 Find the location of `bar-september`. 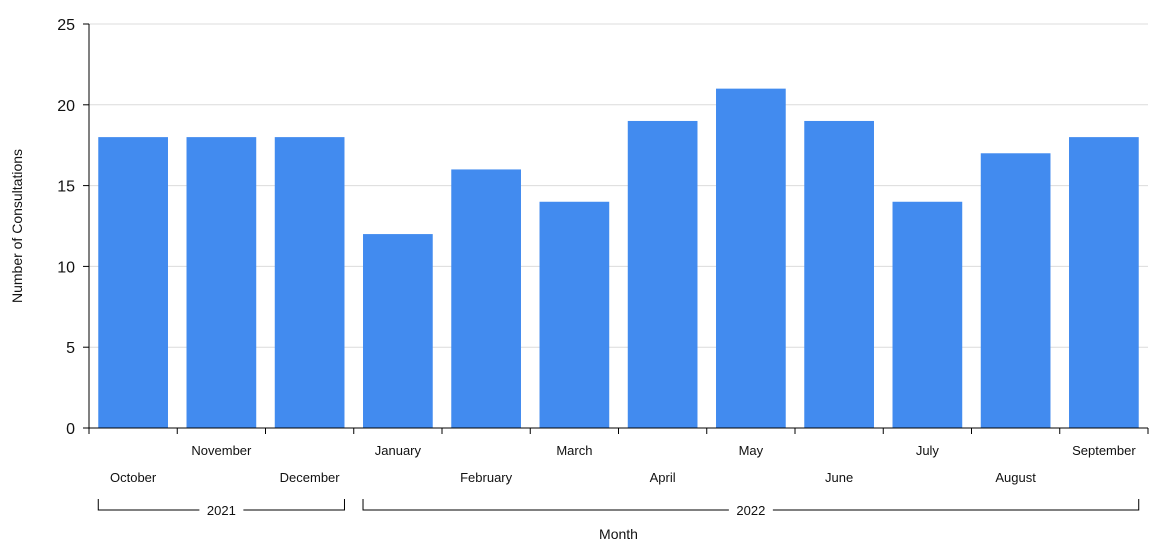

bar-september is located at coordinates (1104, 282).